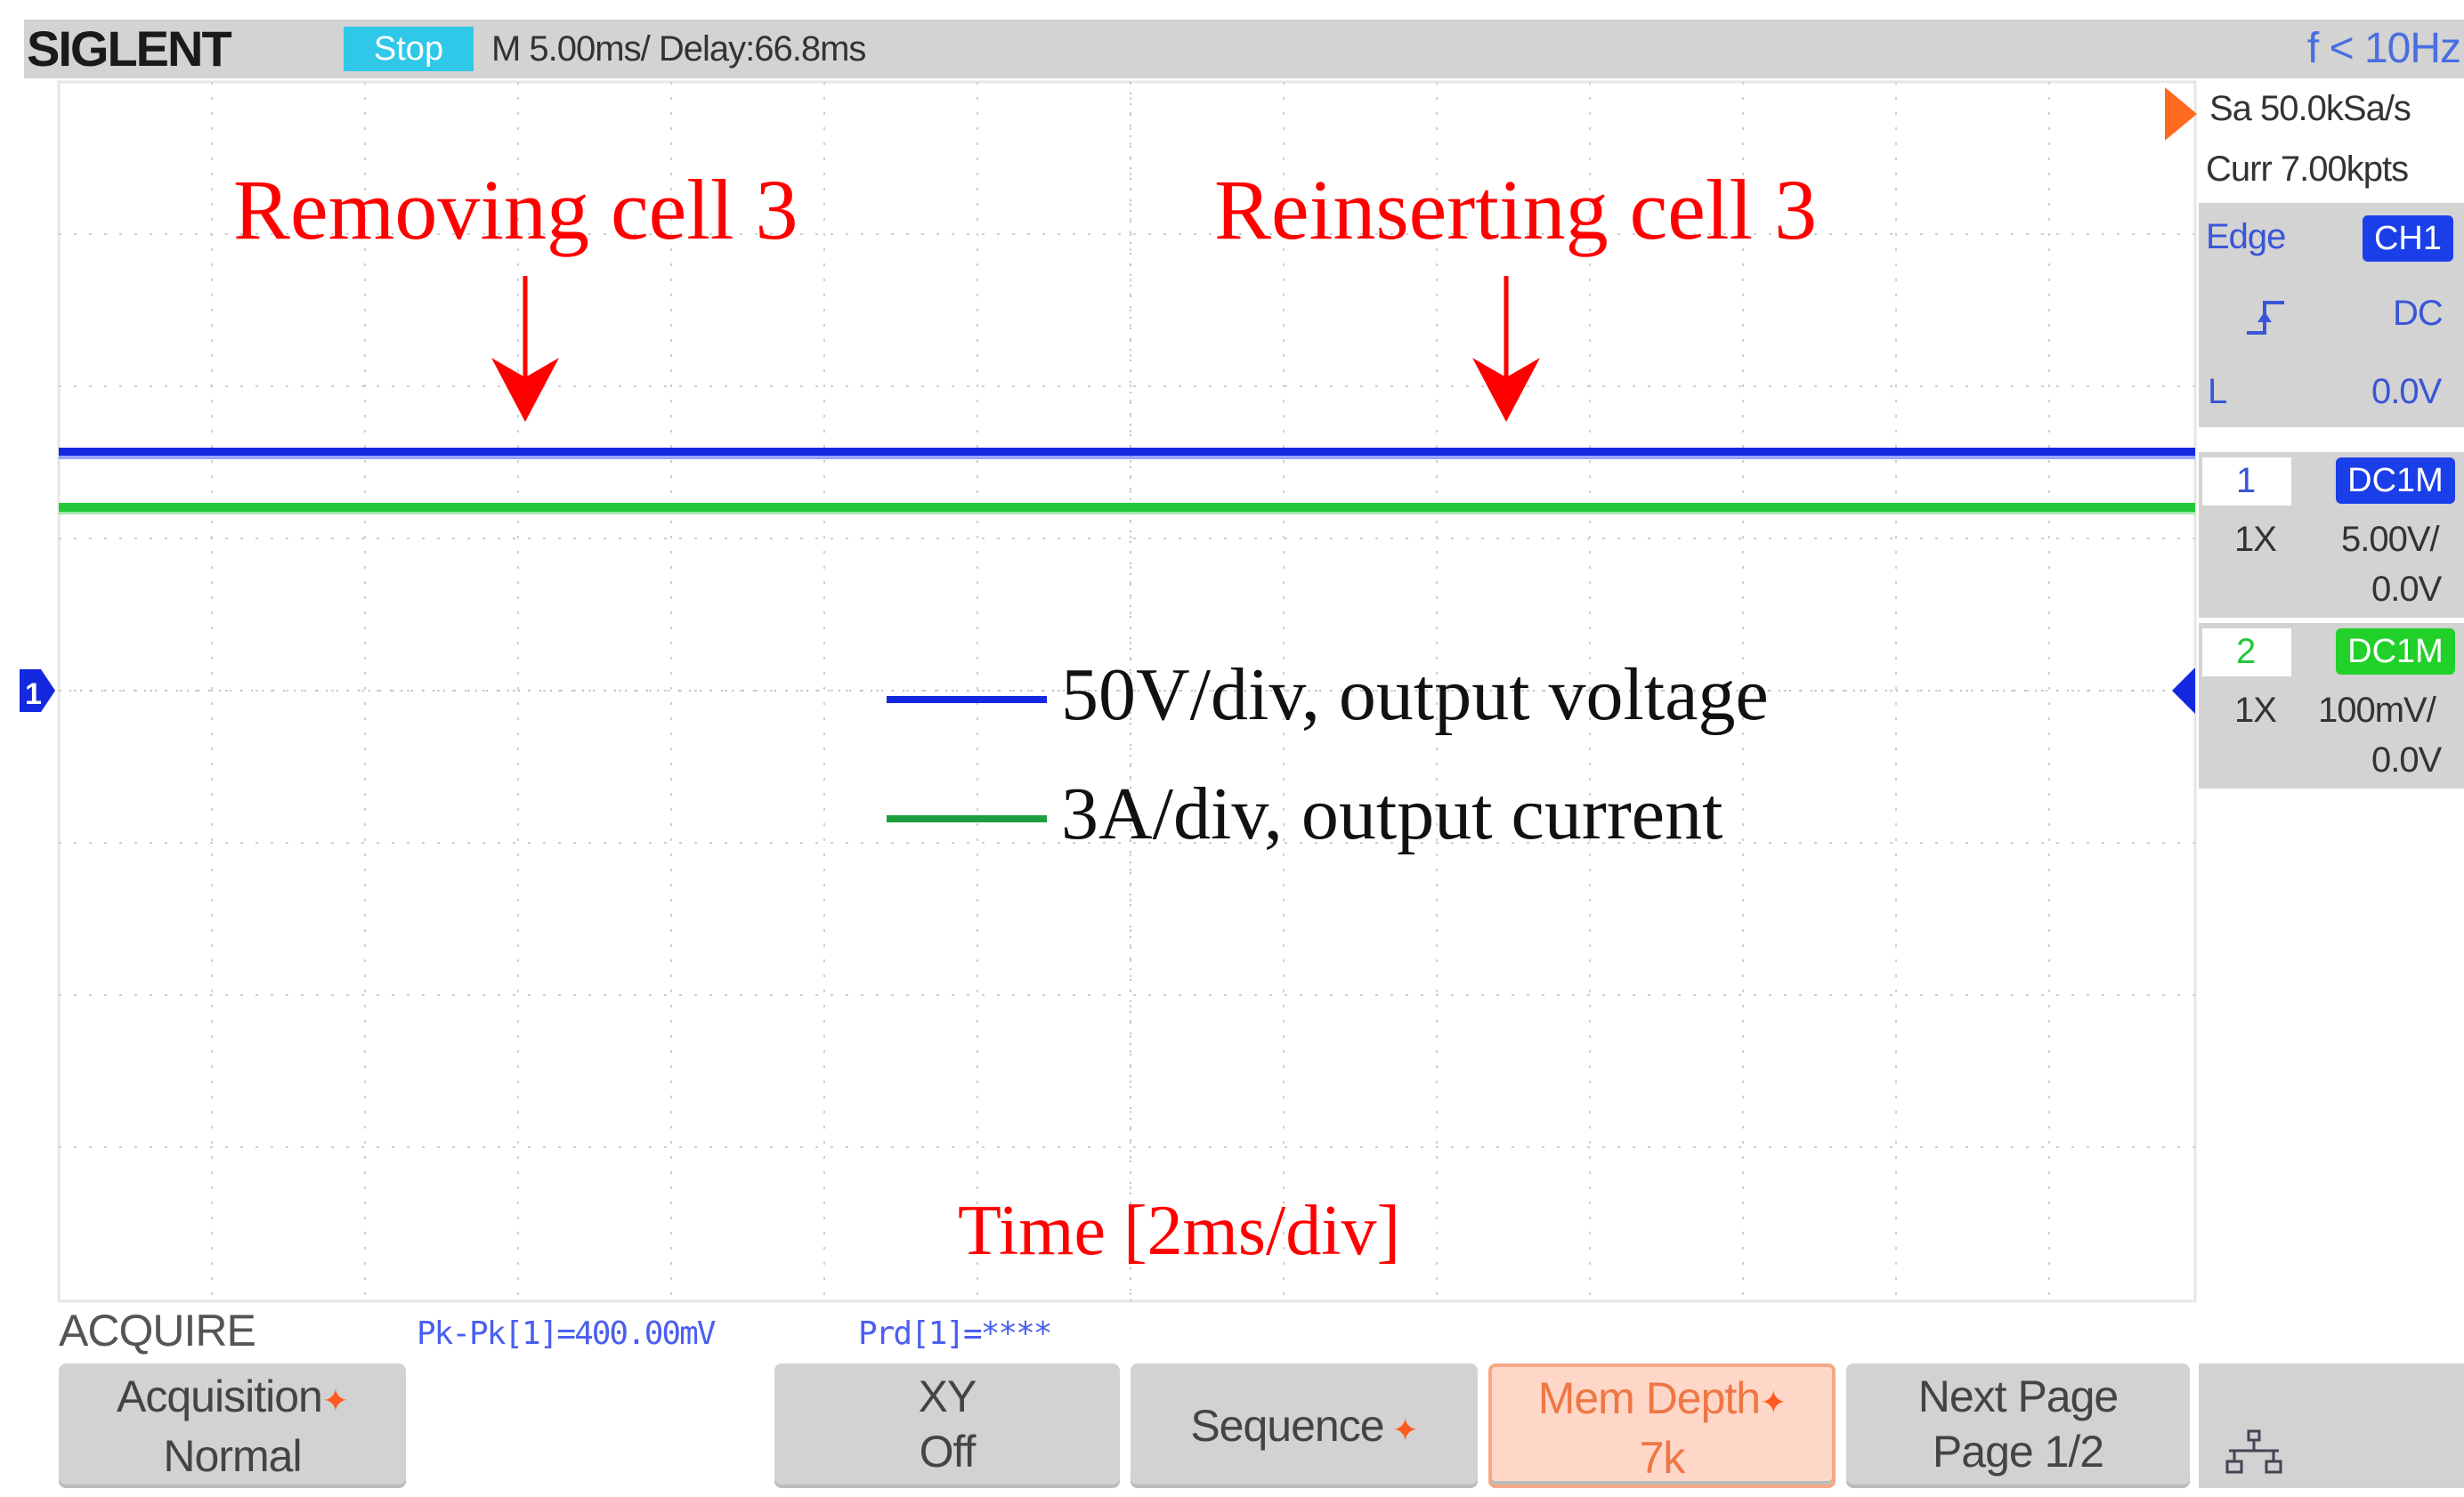  I want to click on menu-title: ACQUIRE, so click(157, 1330).